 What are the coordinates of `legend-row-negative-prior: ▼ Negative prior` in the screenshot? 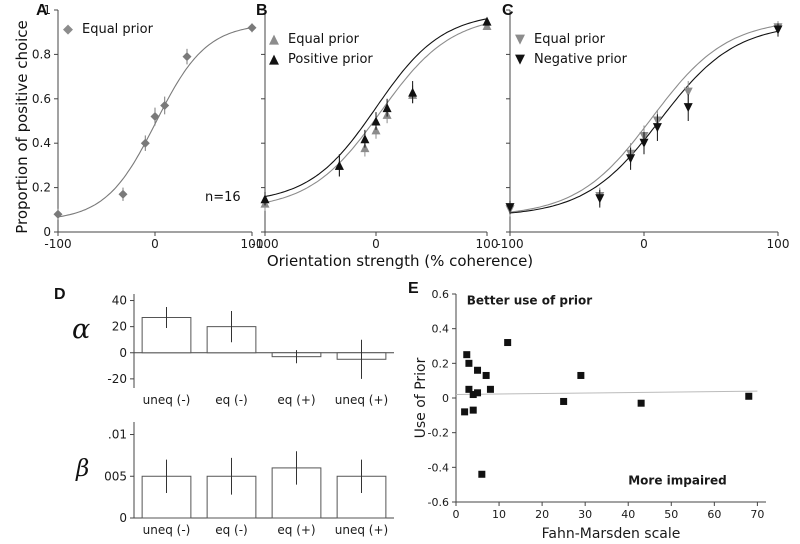 It's located at (569, 59).